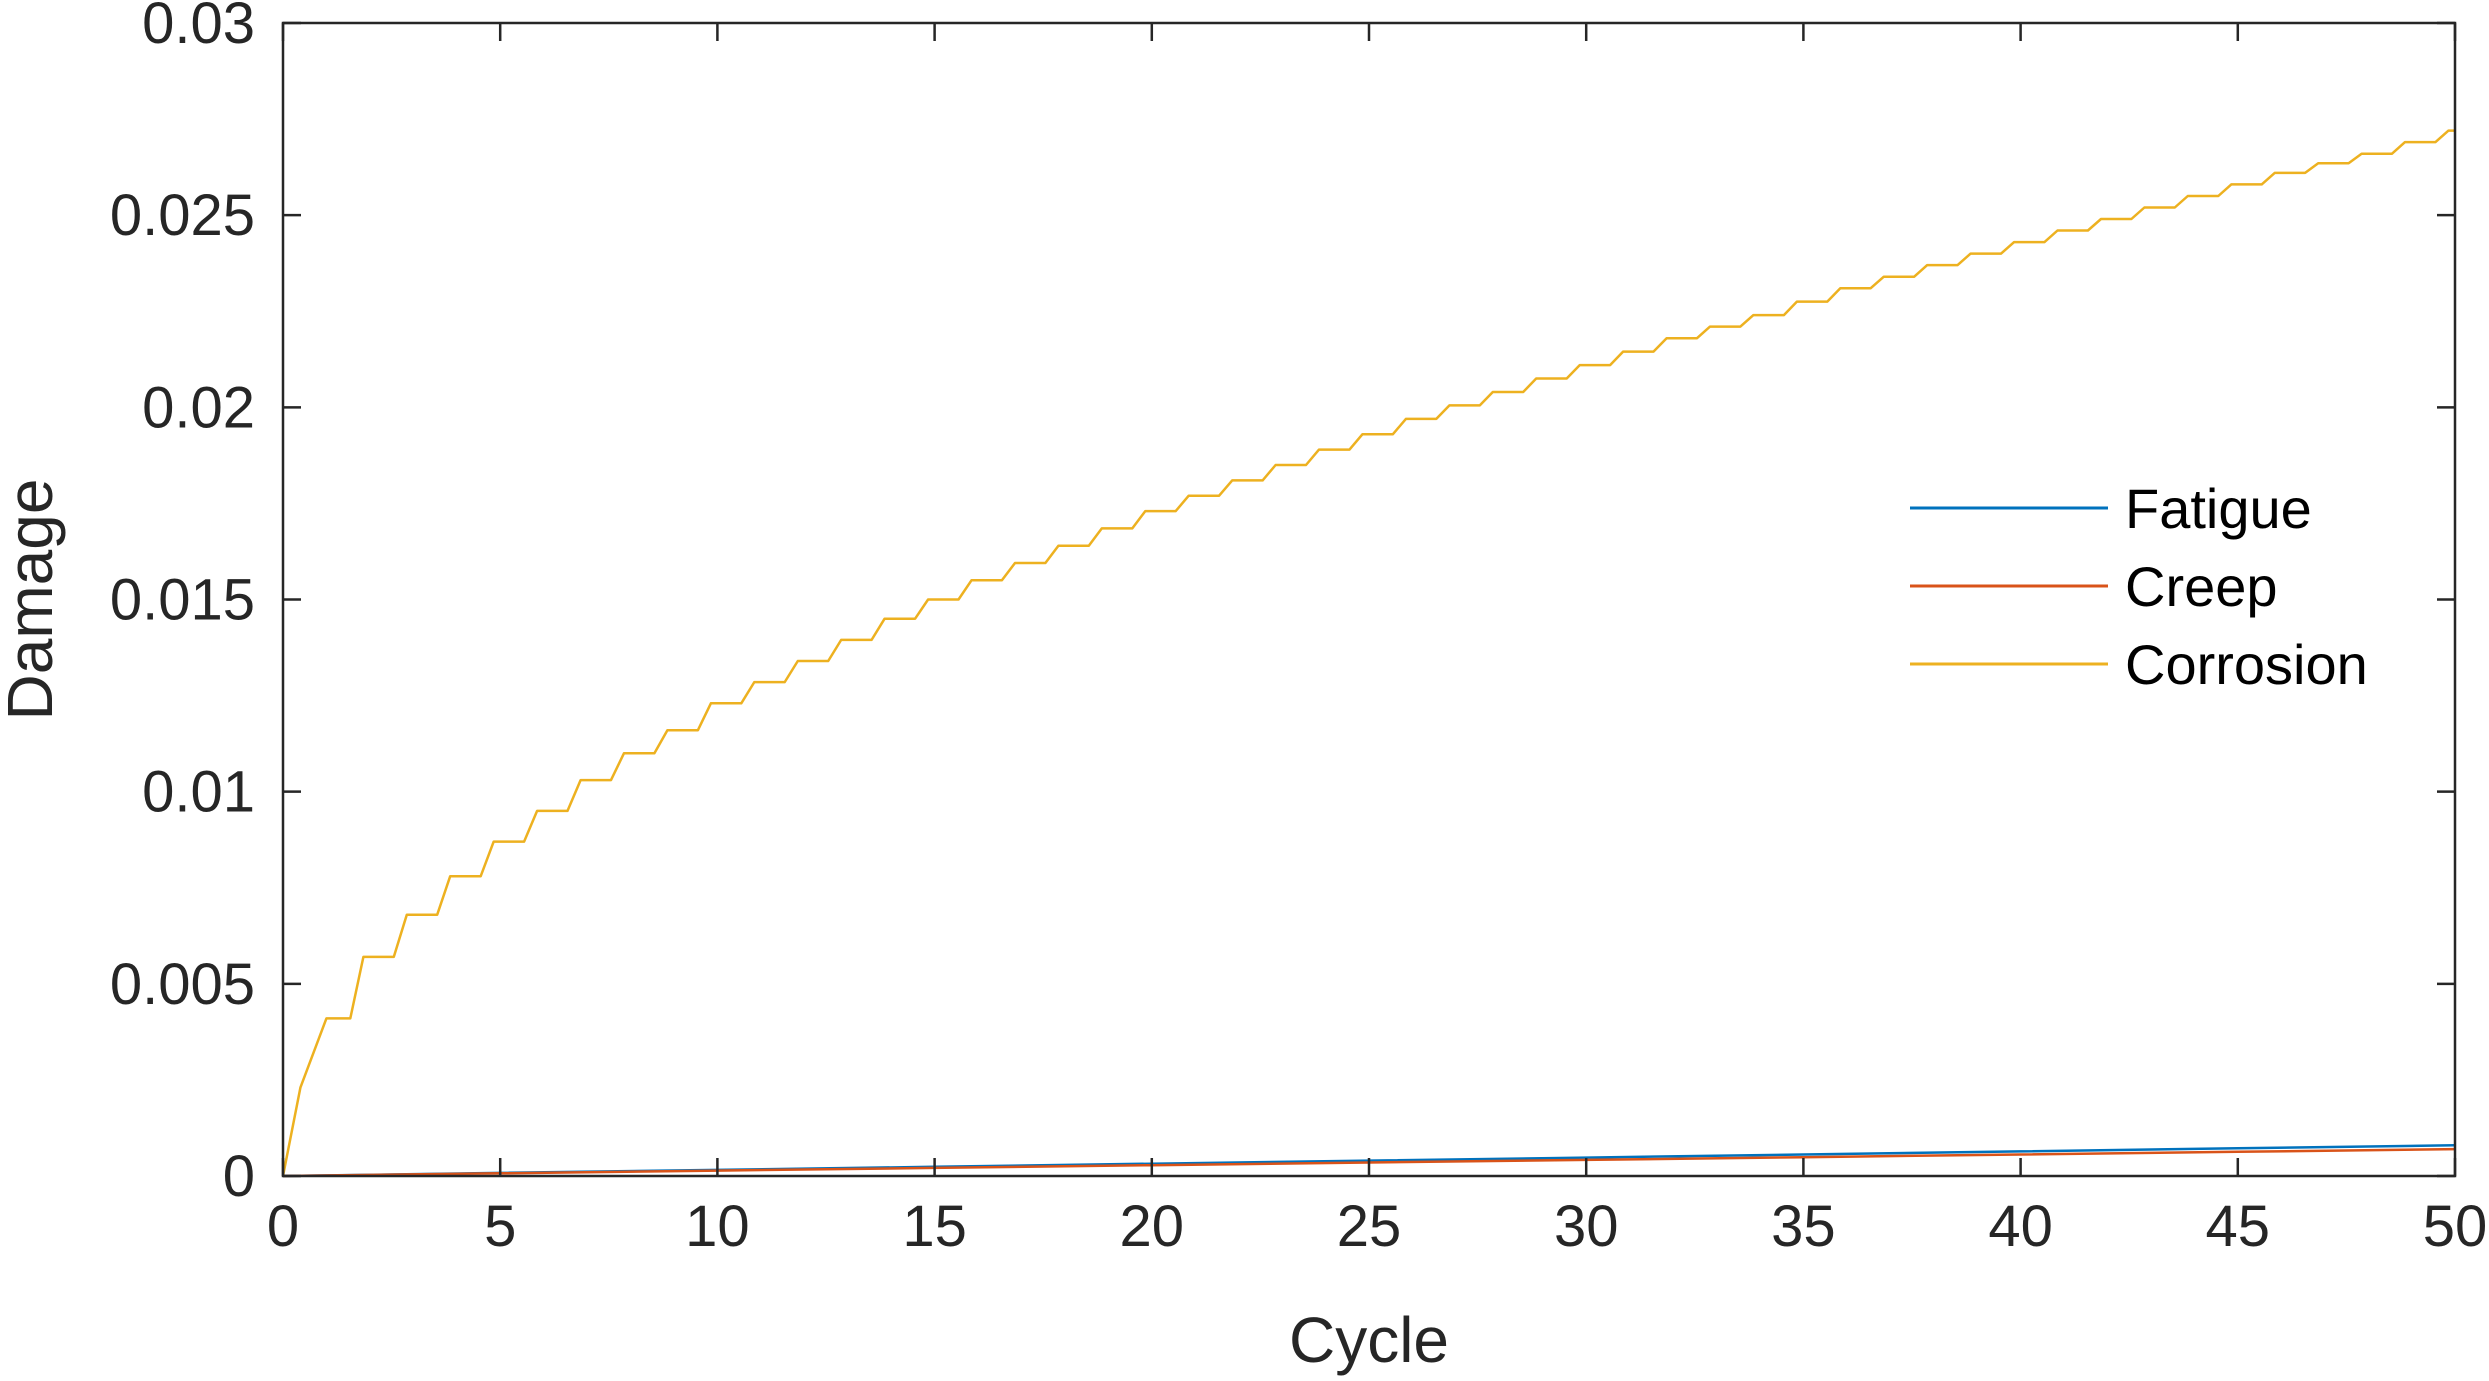 The height and width of the screenshot is (1381, 2489). Describe the element at coordinates (2246, 664) in the screenshot. I see `legend-label-corrosion: Corrosion` at that location.